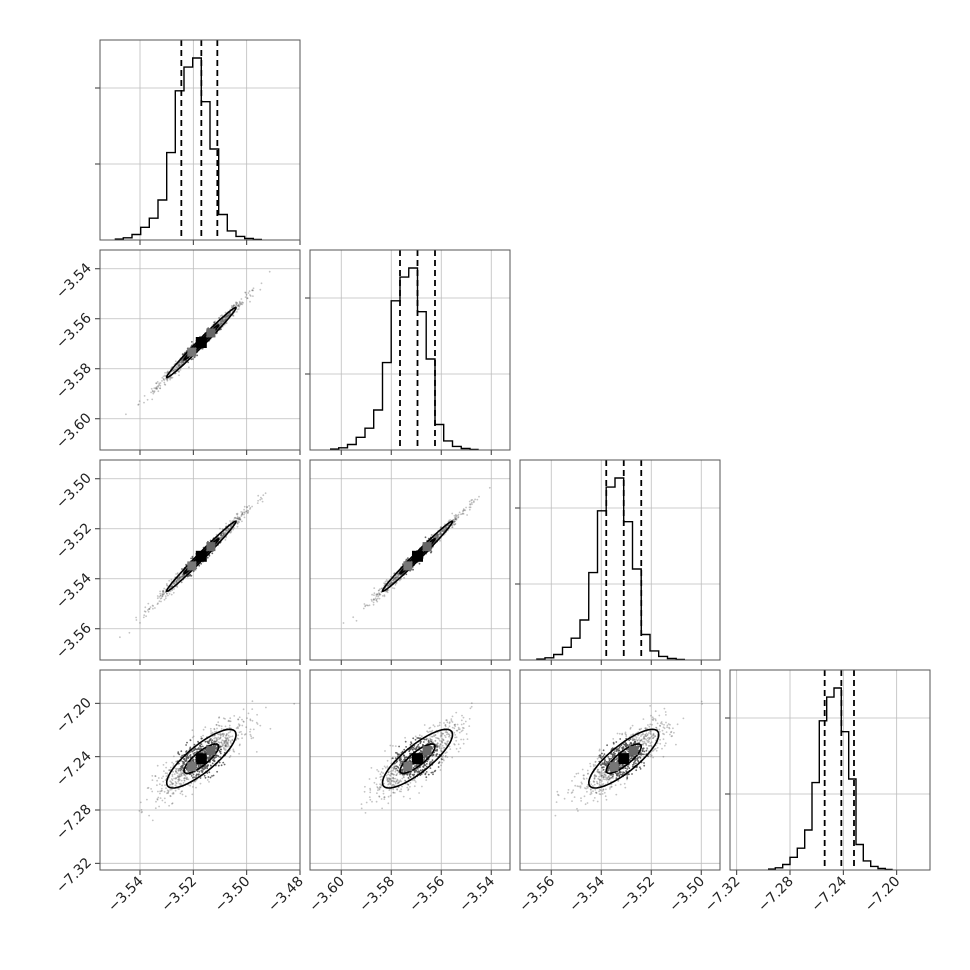 The image size is (970, 970). Describe the element at coordinates (201, 556) in the screenshot. I see `contour-2sigma` at that location.